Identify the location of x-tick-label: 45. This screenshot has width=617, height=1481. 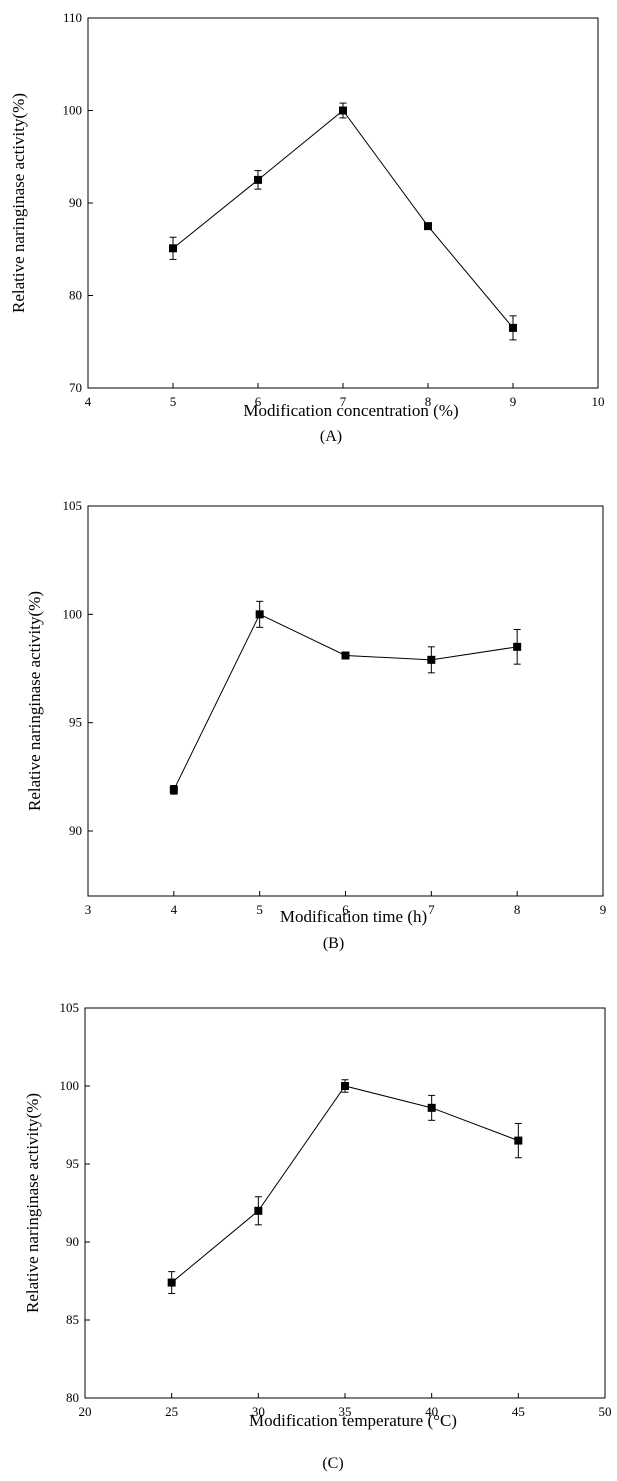
(518, 1411).